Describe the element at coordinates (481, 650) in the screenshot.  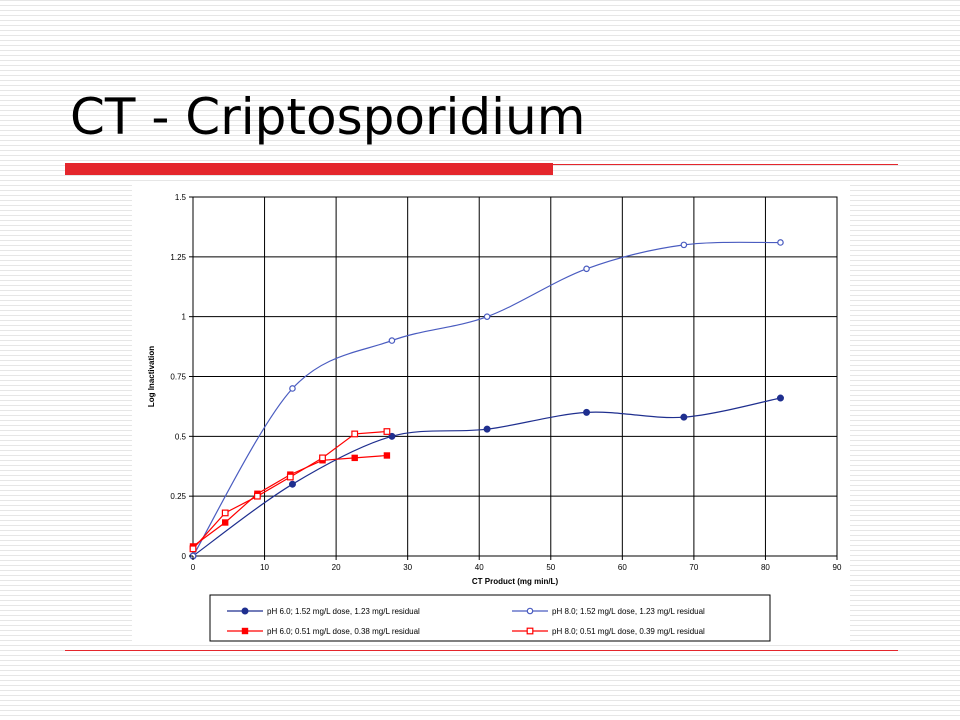
I see `footer-rule` at that location.